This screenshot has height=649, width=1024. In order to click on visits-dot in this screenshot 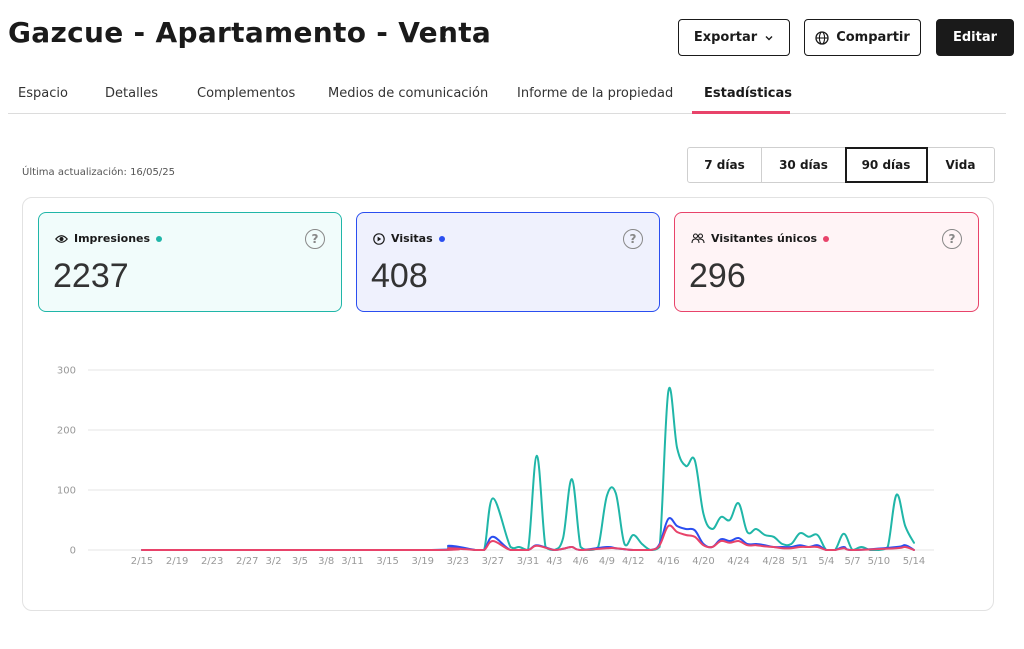, I will do `click(441, 238)`.